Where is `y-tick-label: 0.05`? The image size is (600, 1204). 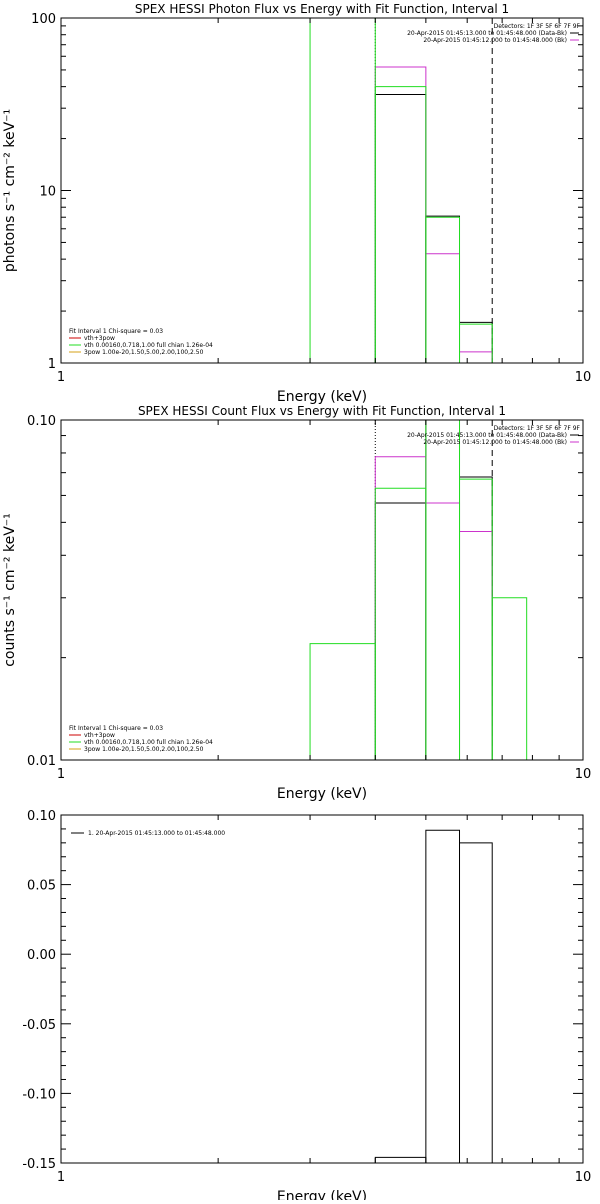 y-tick-label: 0.05 is located at coordinates (41, 886).